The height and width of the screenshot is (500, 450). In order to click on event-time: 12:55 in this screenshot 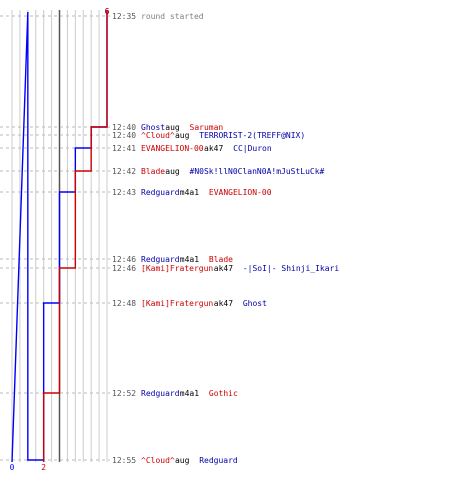, I will do `click(124, 460)`.